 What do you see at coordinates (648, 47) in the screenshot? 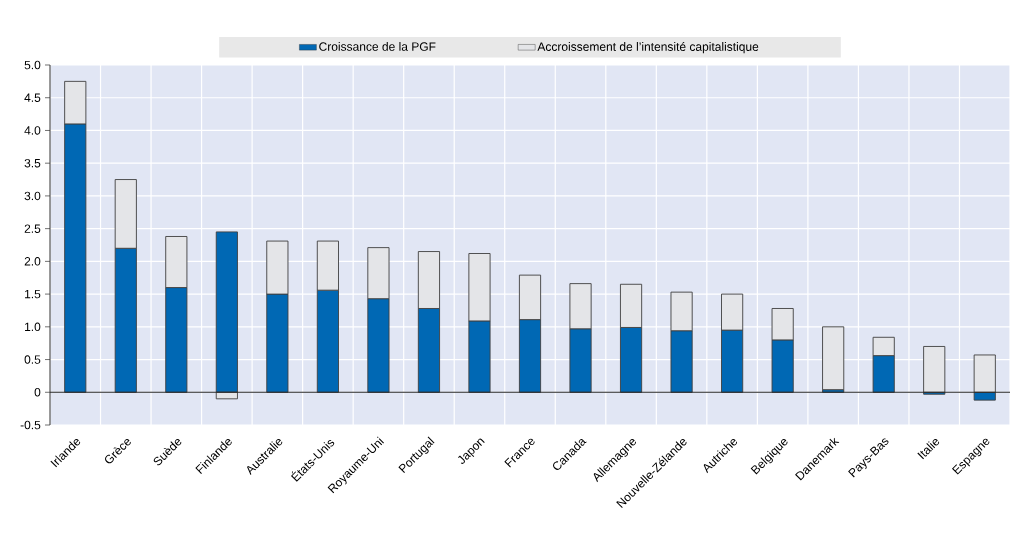
I see `legend-label: Accroissement de l’intensité capitalistique` at bounding box center [648, 47].